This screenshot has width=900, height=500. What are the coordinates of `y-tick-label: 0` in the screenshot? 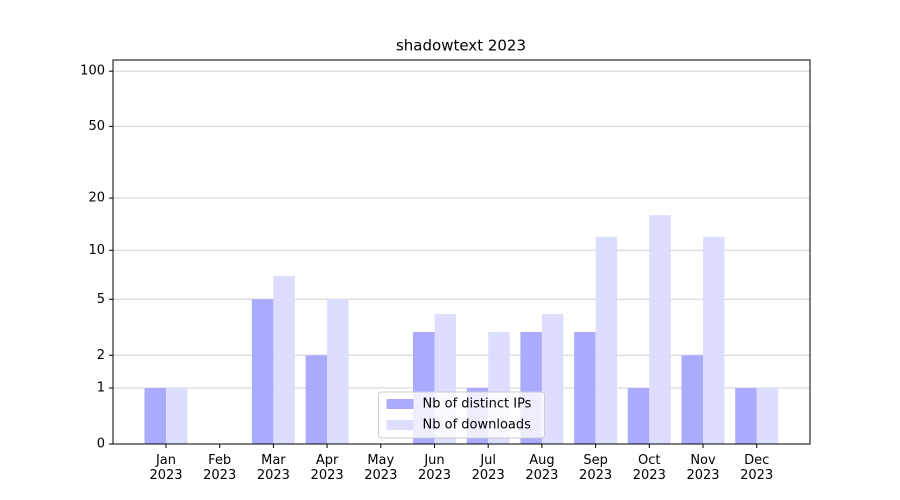 It's located at (101, 444).